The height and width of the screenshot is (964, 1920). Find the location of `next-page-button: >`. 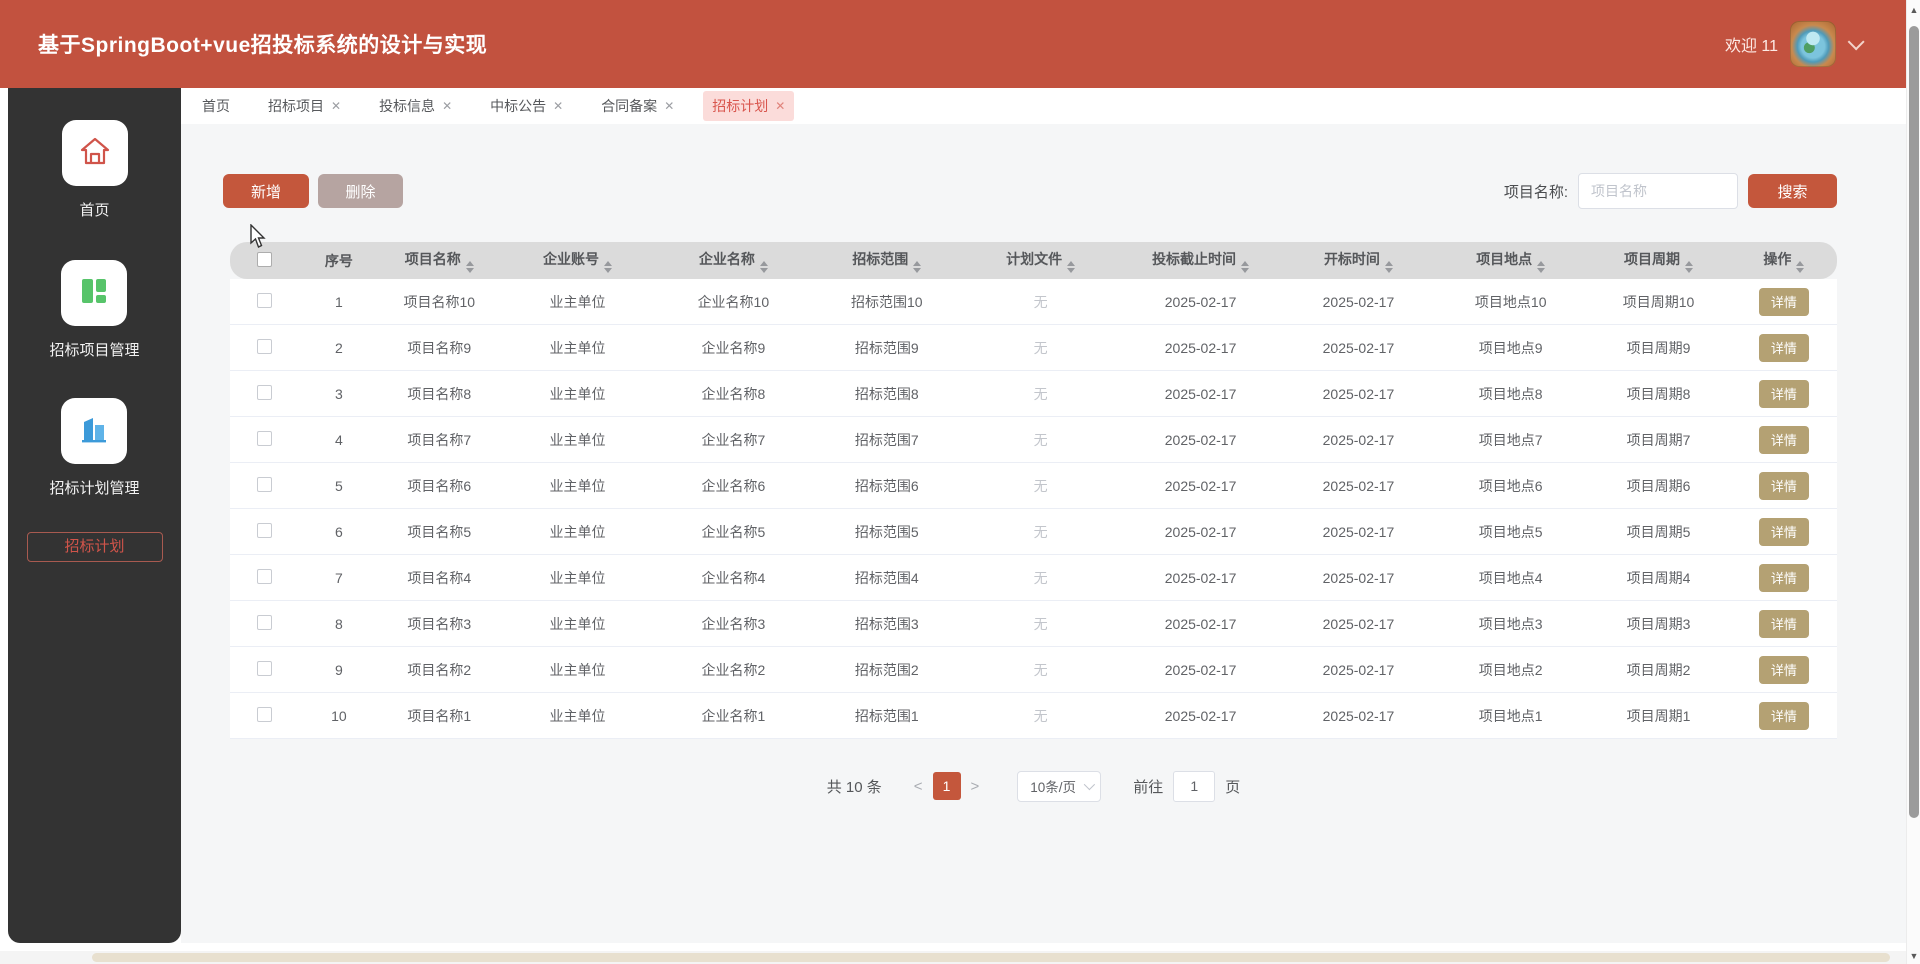

next-page-button: > is located at coordinates (975, 786).